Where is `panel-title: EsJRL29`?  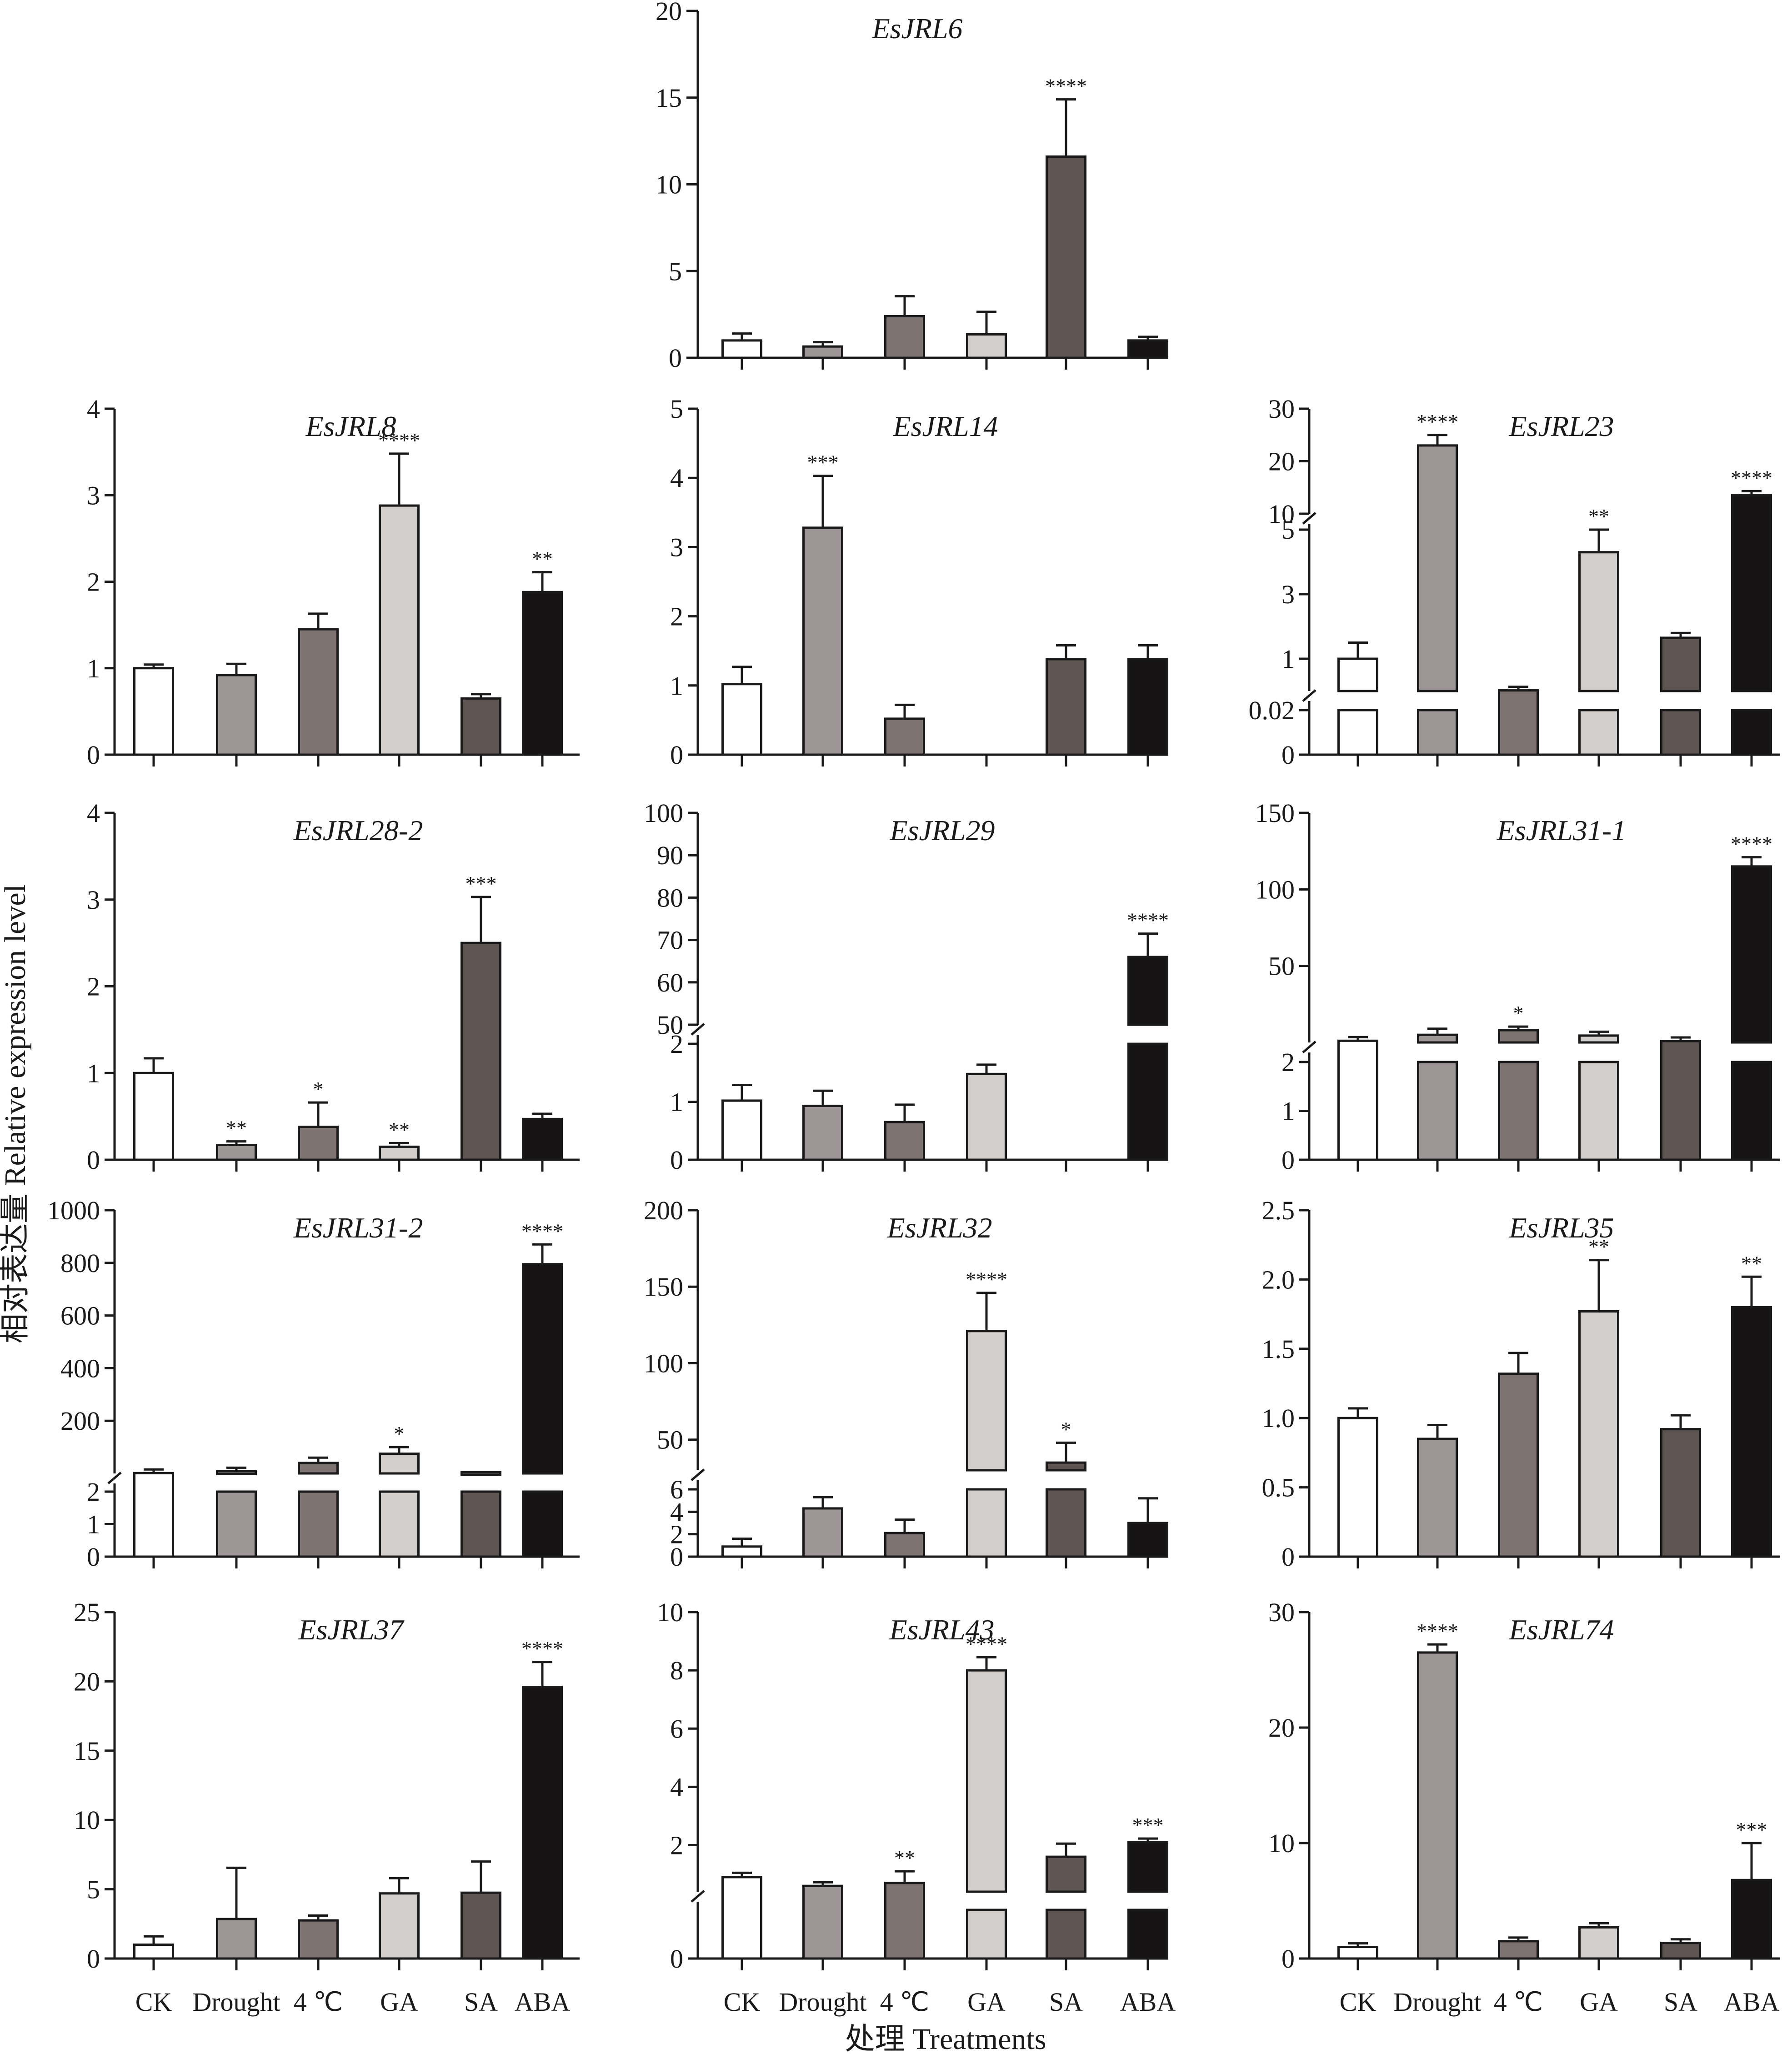
panel-title: EsJRL29 is located at coordinates (942, 830).